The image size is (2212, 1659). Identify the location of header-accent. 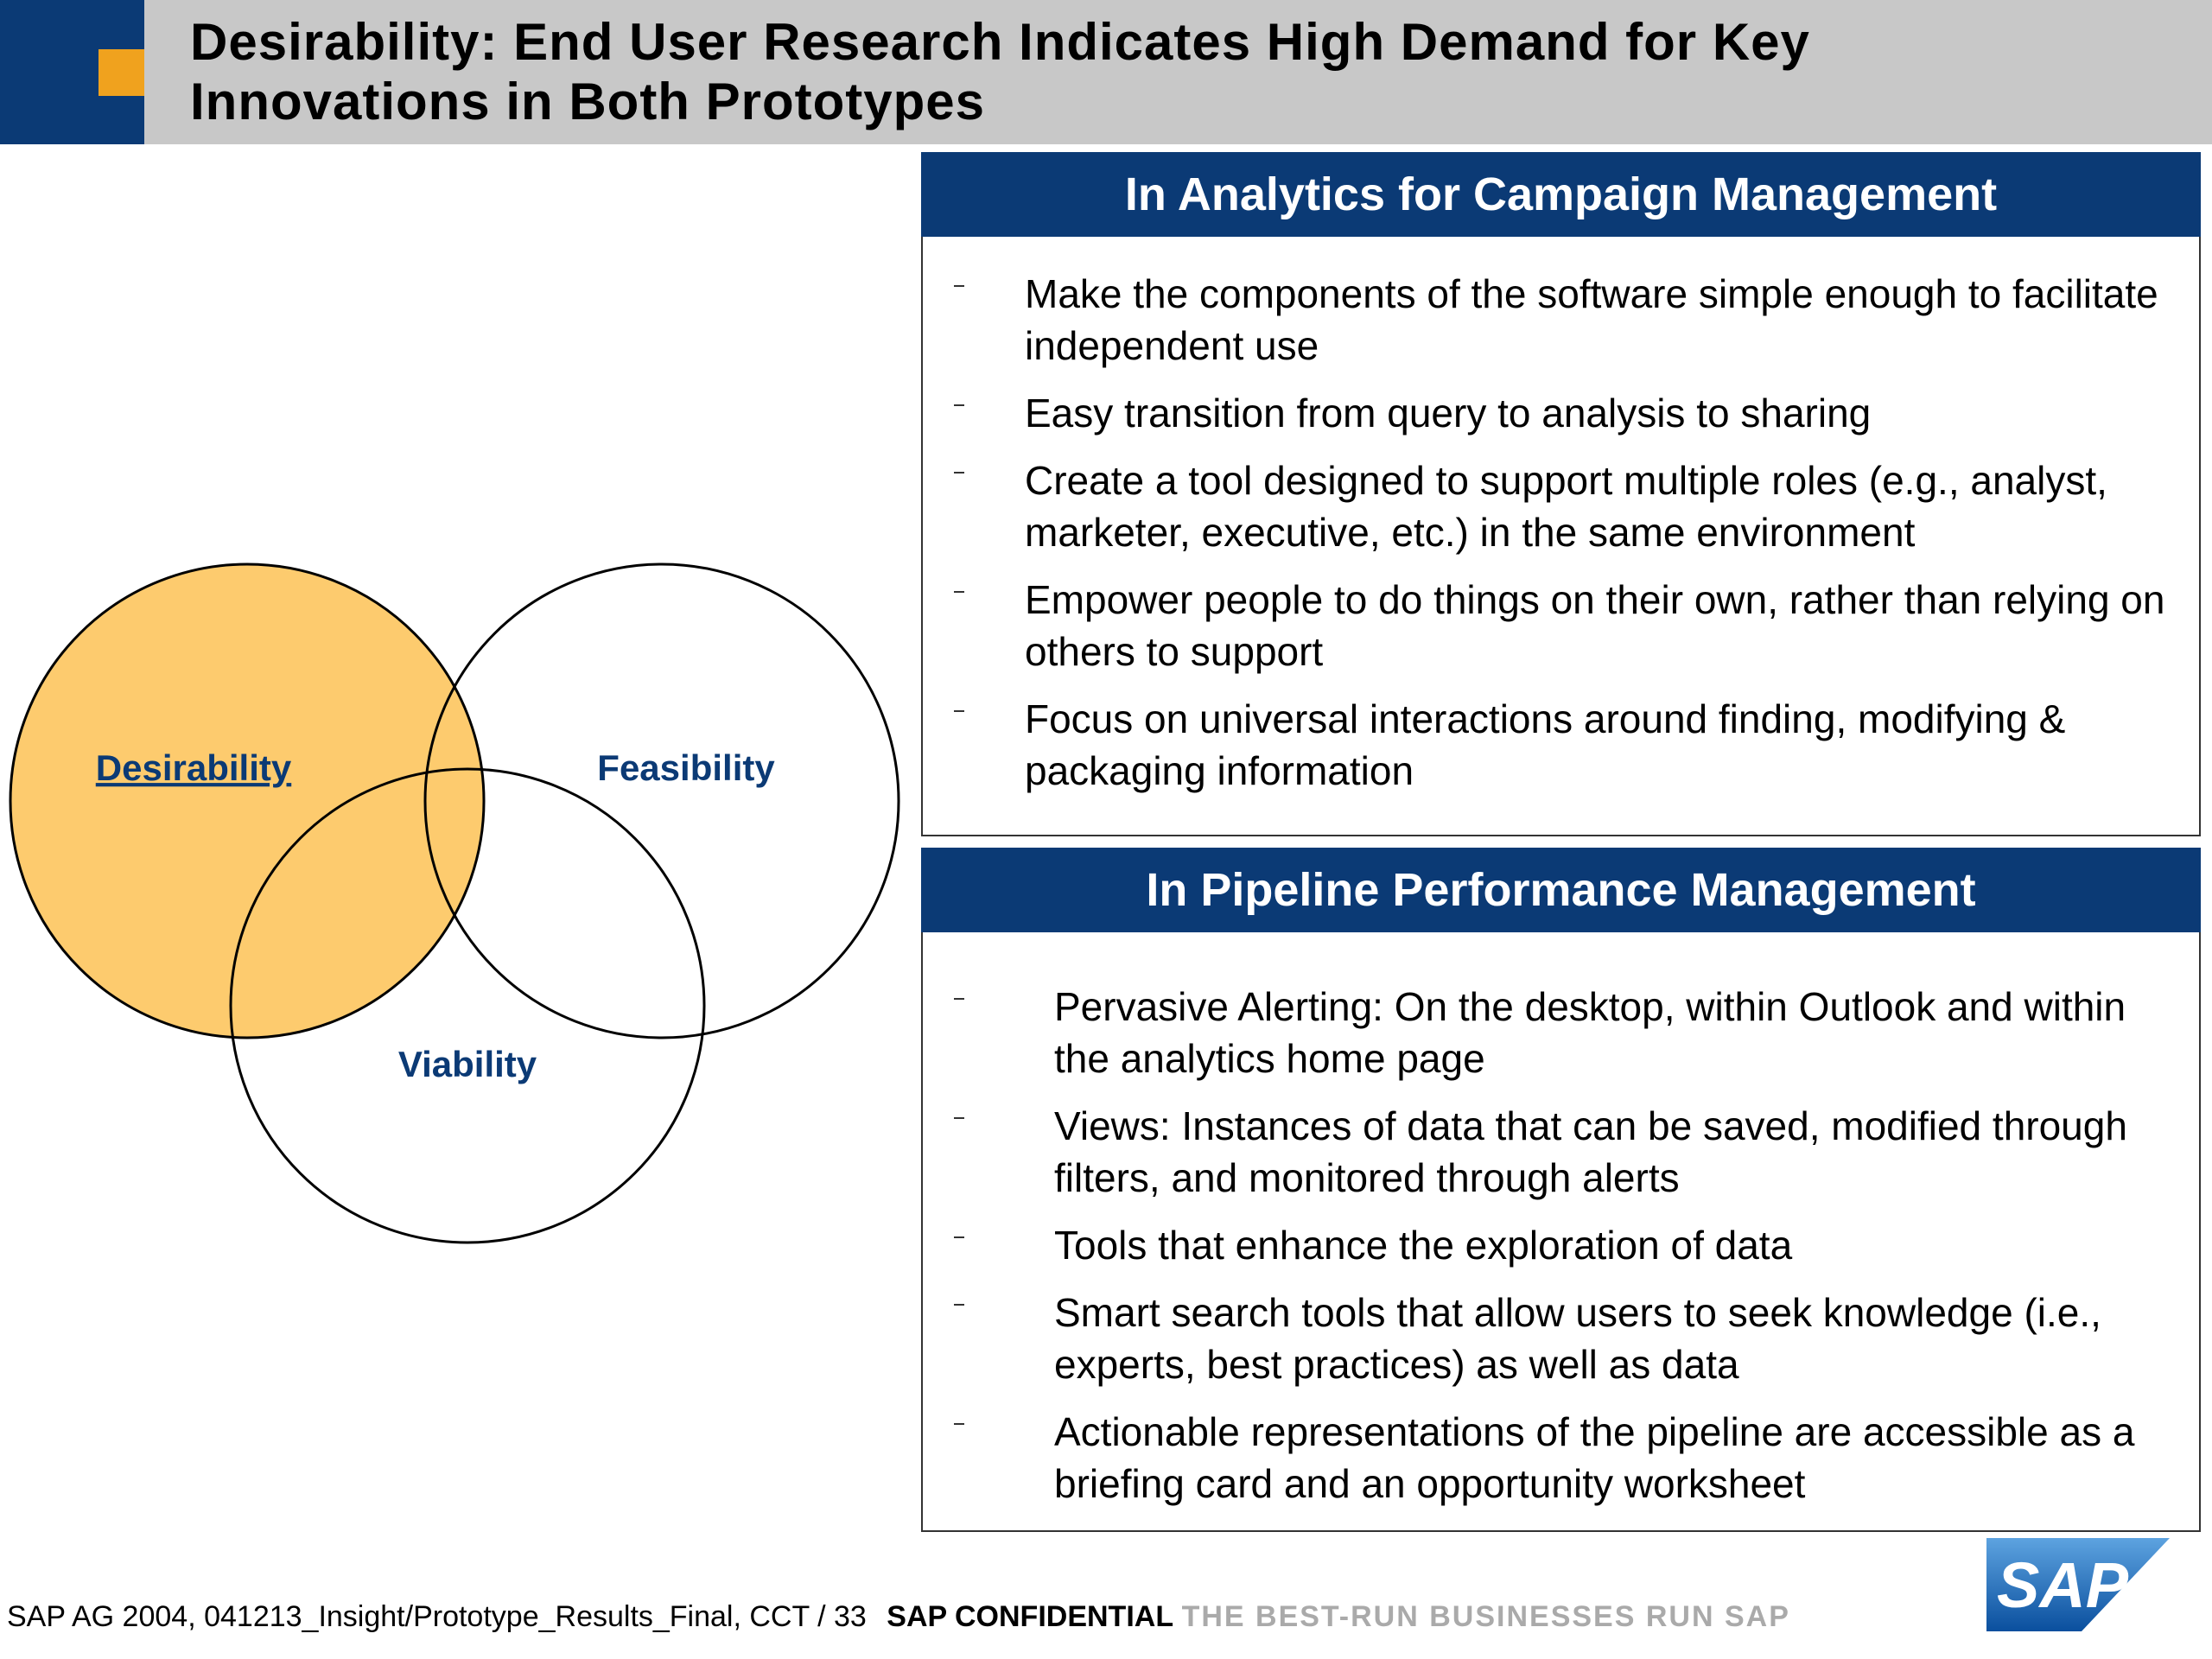
(122, 72).